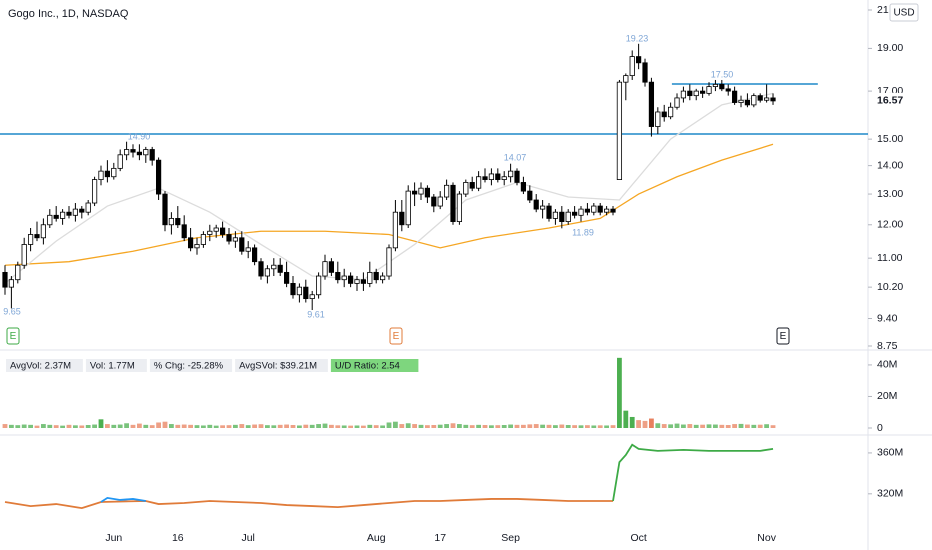  Describe the element at coordinates (309, 504) in the screenshot. I see `indicator-line` at that location.